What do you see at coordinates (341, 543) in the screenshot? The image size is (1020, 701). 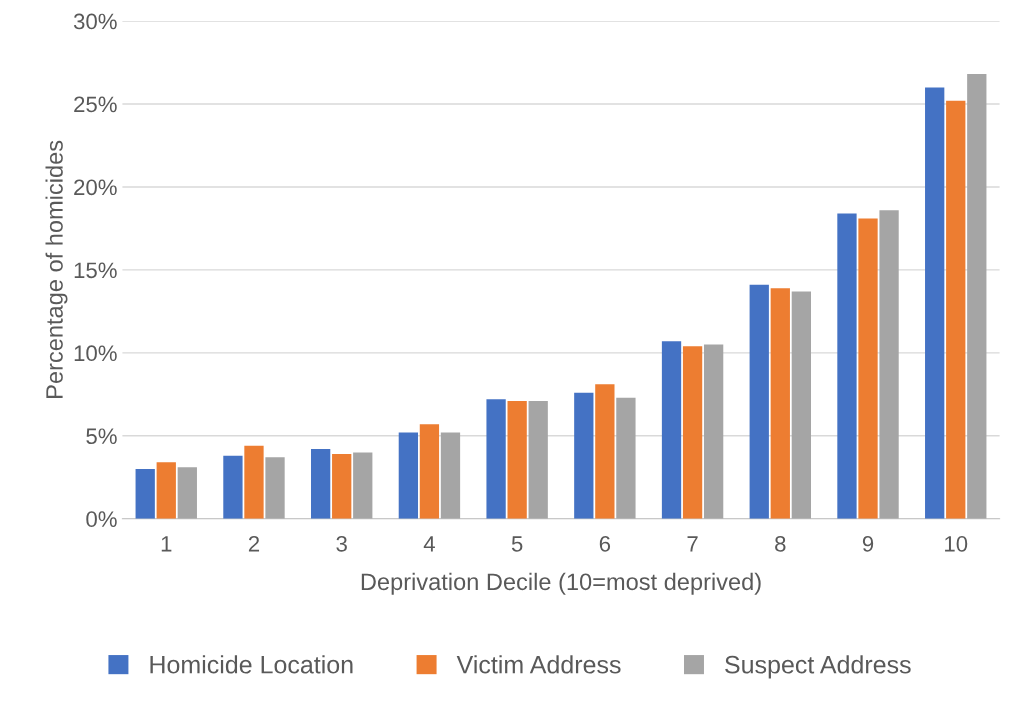 I see `x-tick-label: 3` at bounding box center [341, 543].